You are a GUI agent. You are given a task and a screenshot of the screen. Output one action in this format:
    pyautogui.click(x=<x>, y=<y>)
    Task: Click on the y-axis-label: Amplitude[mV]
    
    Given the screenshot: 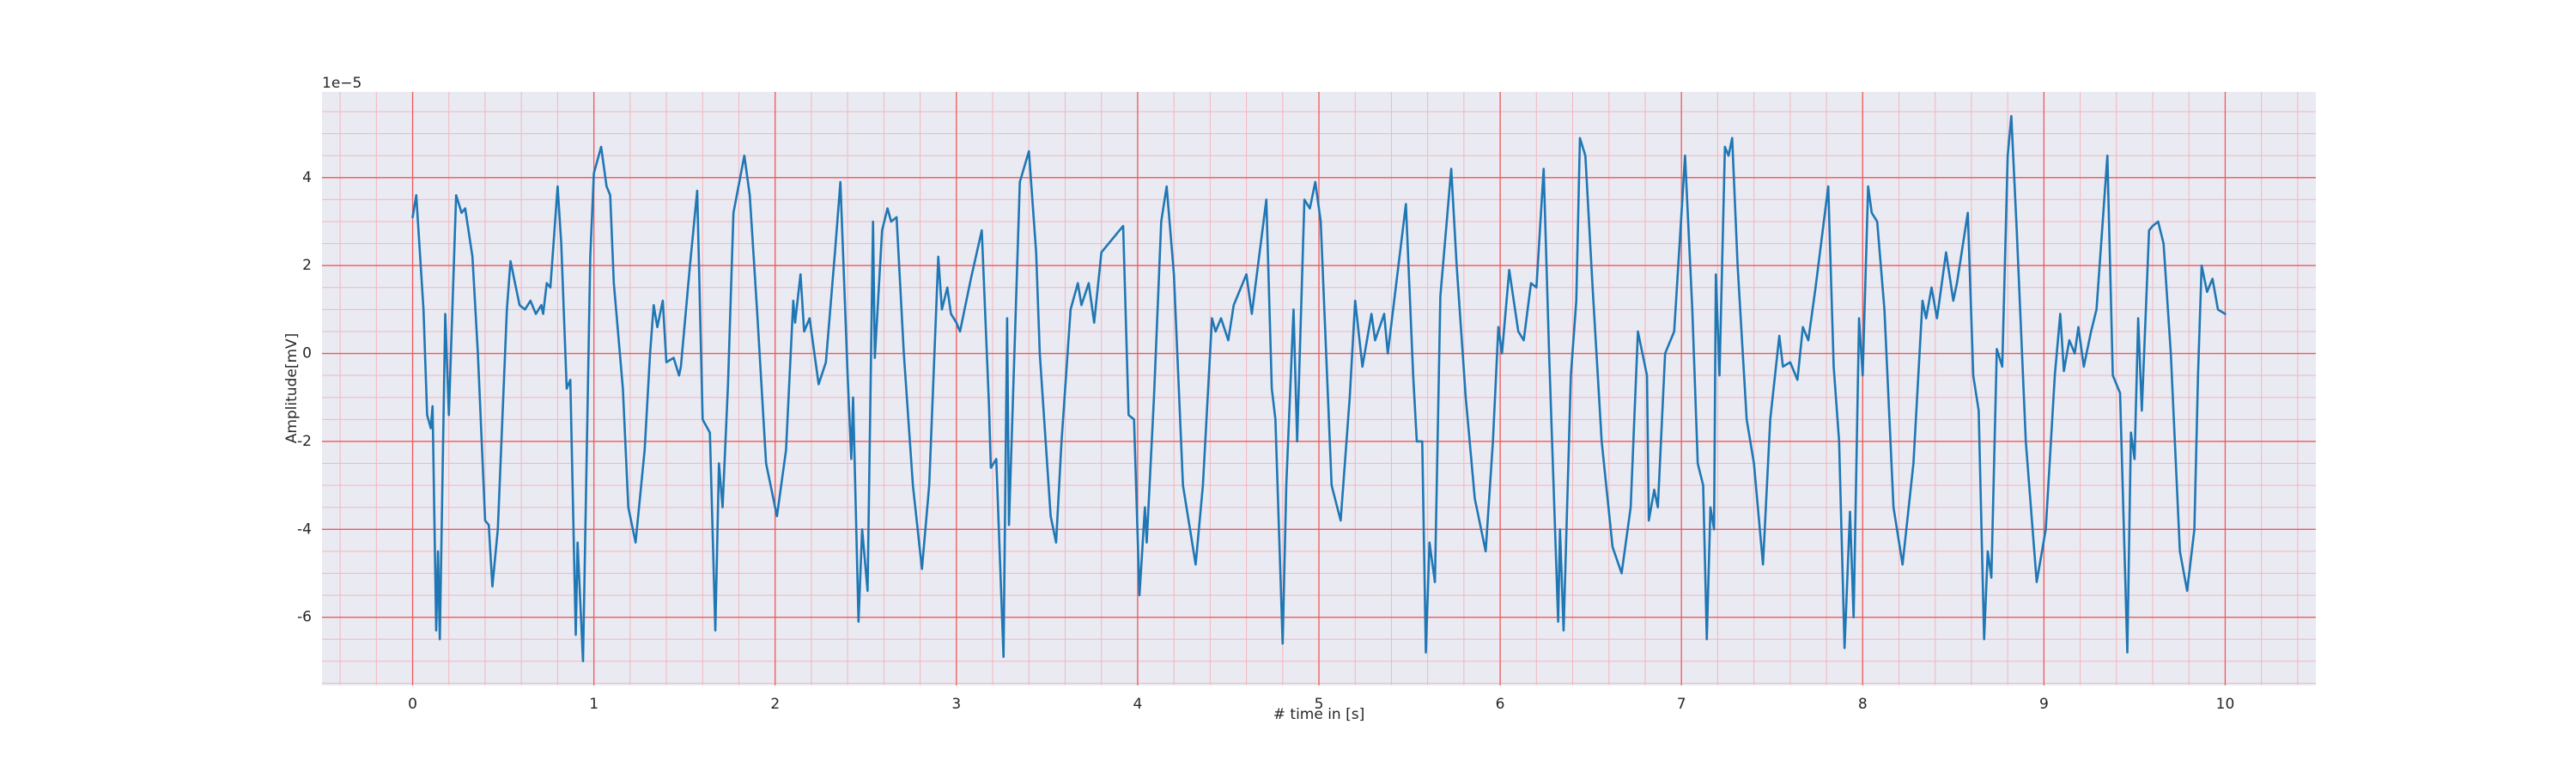 What is the action you would take?
    pyautogui.click(x=292, y=388)
    